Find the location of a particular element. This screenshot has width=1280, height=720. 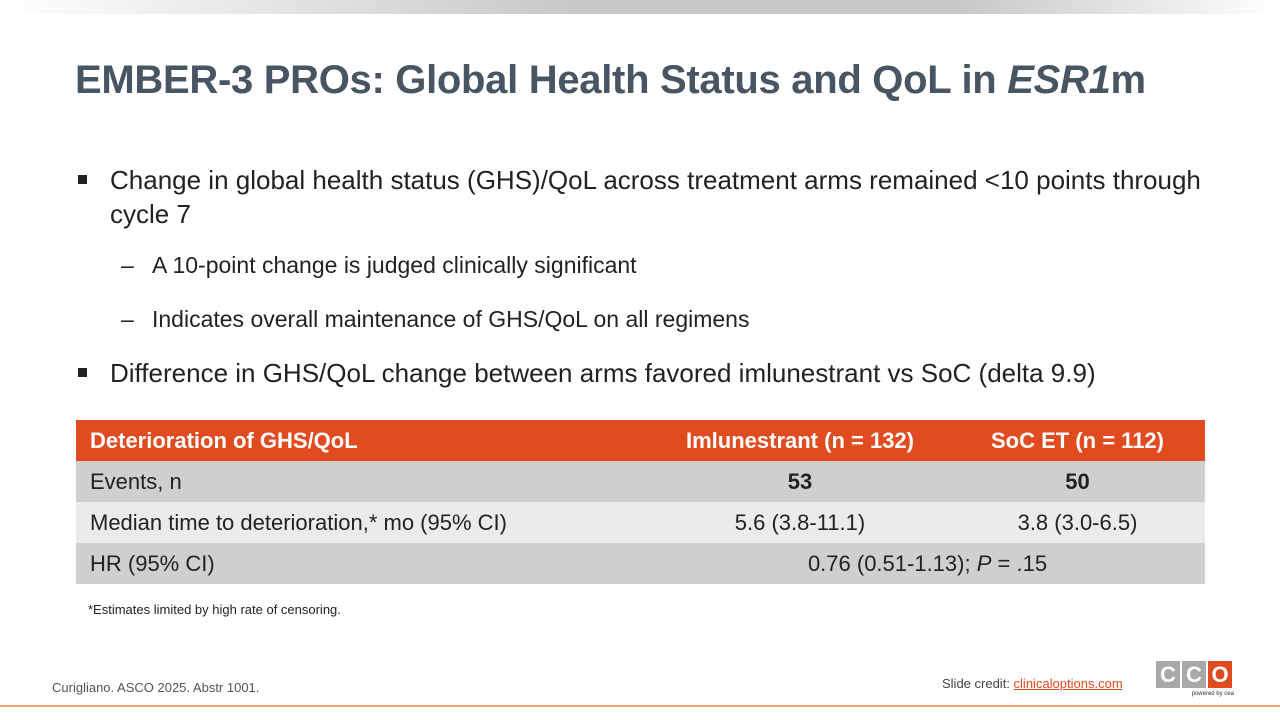

logo-letter-o: O is located at coordinates (1220, 674).